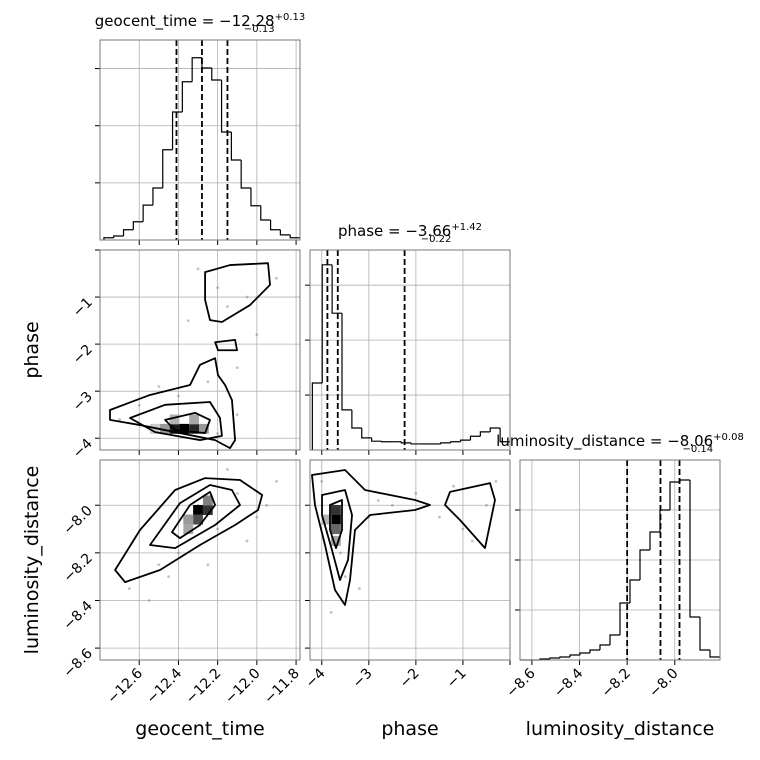  What do you see at coordinates (363, 679) in the screenshot?
I see `x-tick-label: −3` at bounding box center [363, 679].